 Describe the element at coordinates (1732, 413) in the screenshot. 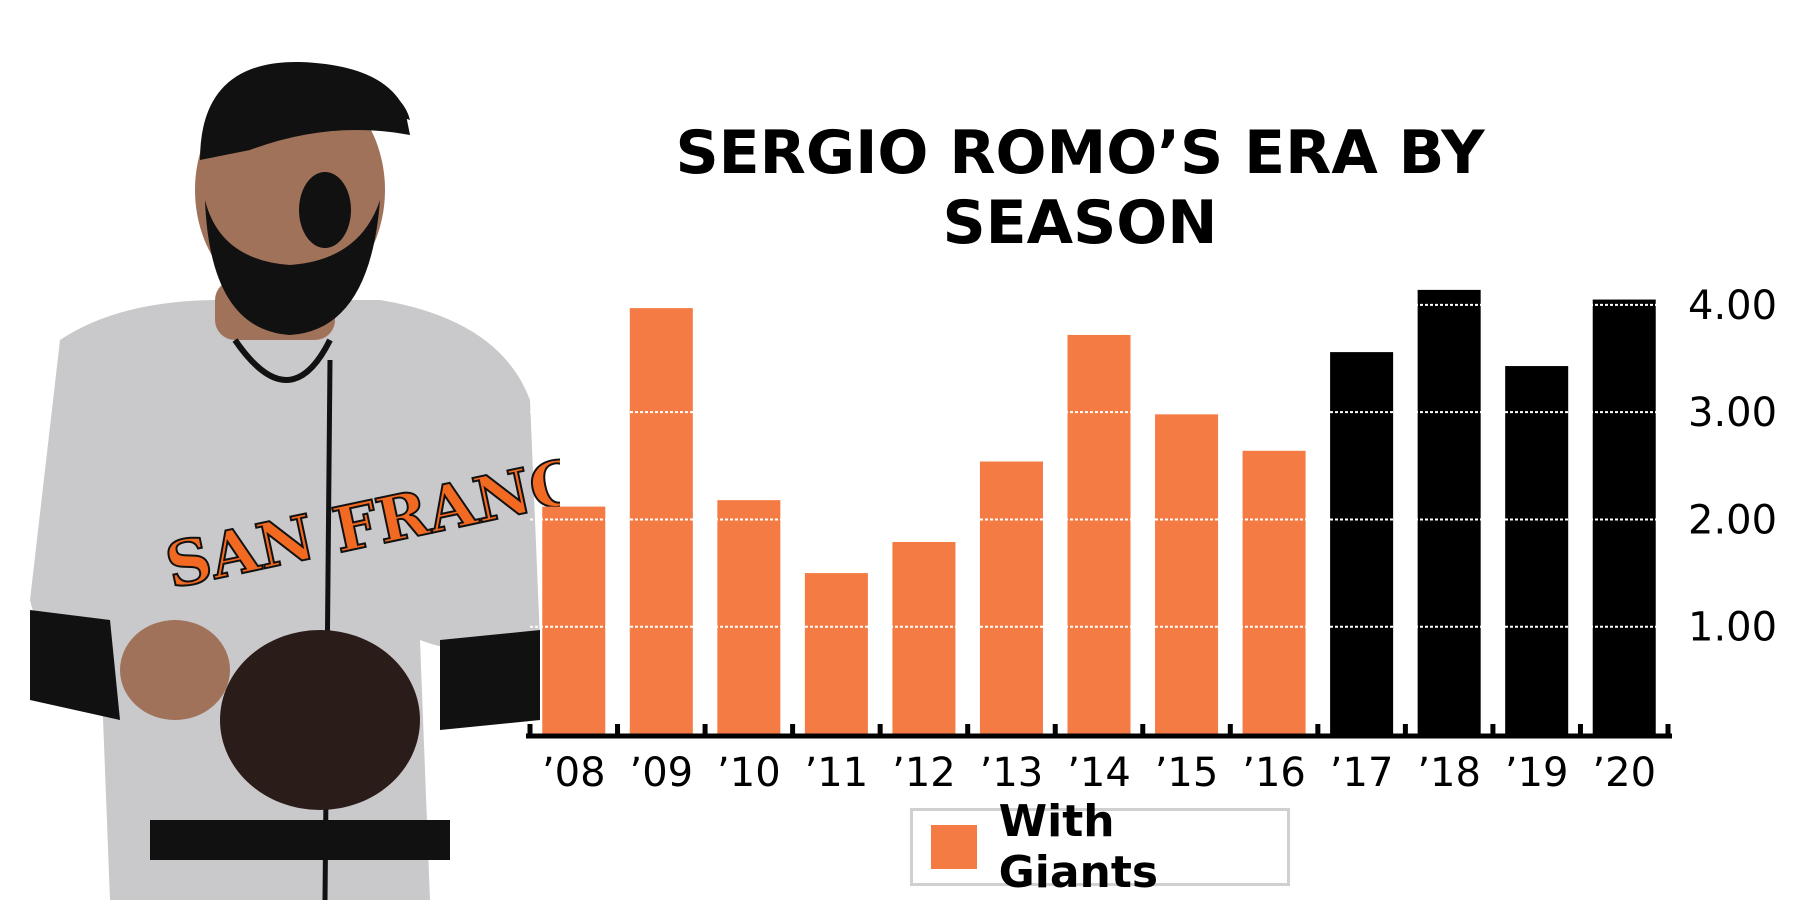

I see `y-tick-label-2: 3.00` at that location.